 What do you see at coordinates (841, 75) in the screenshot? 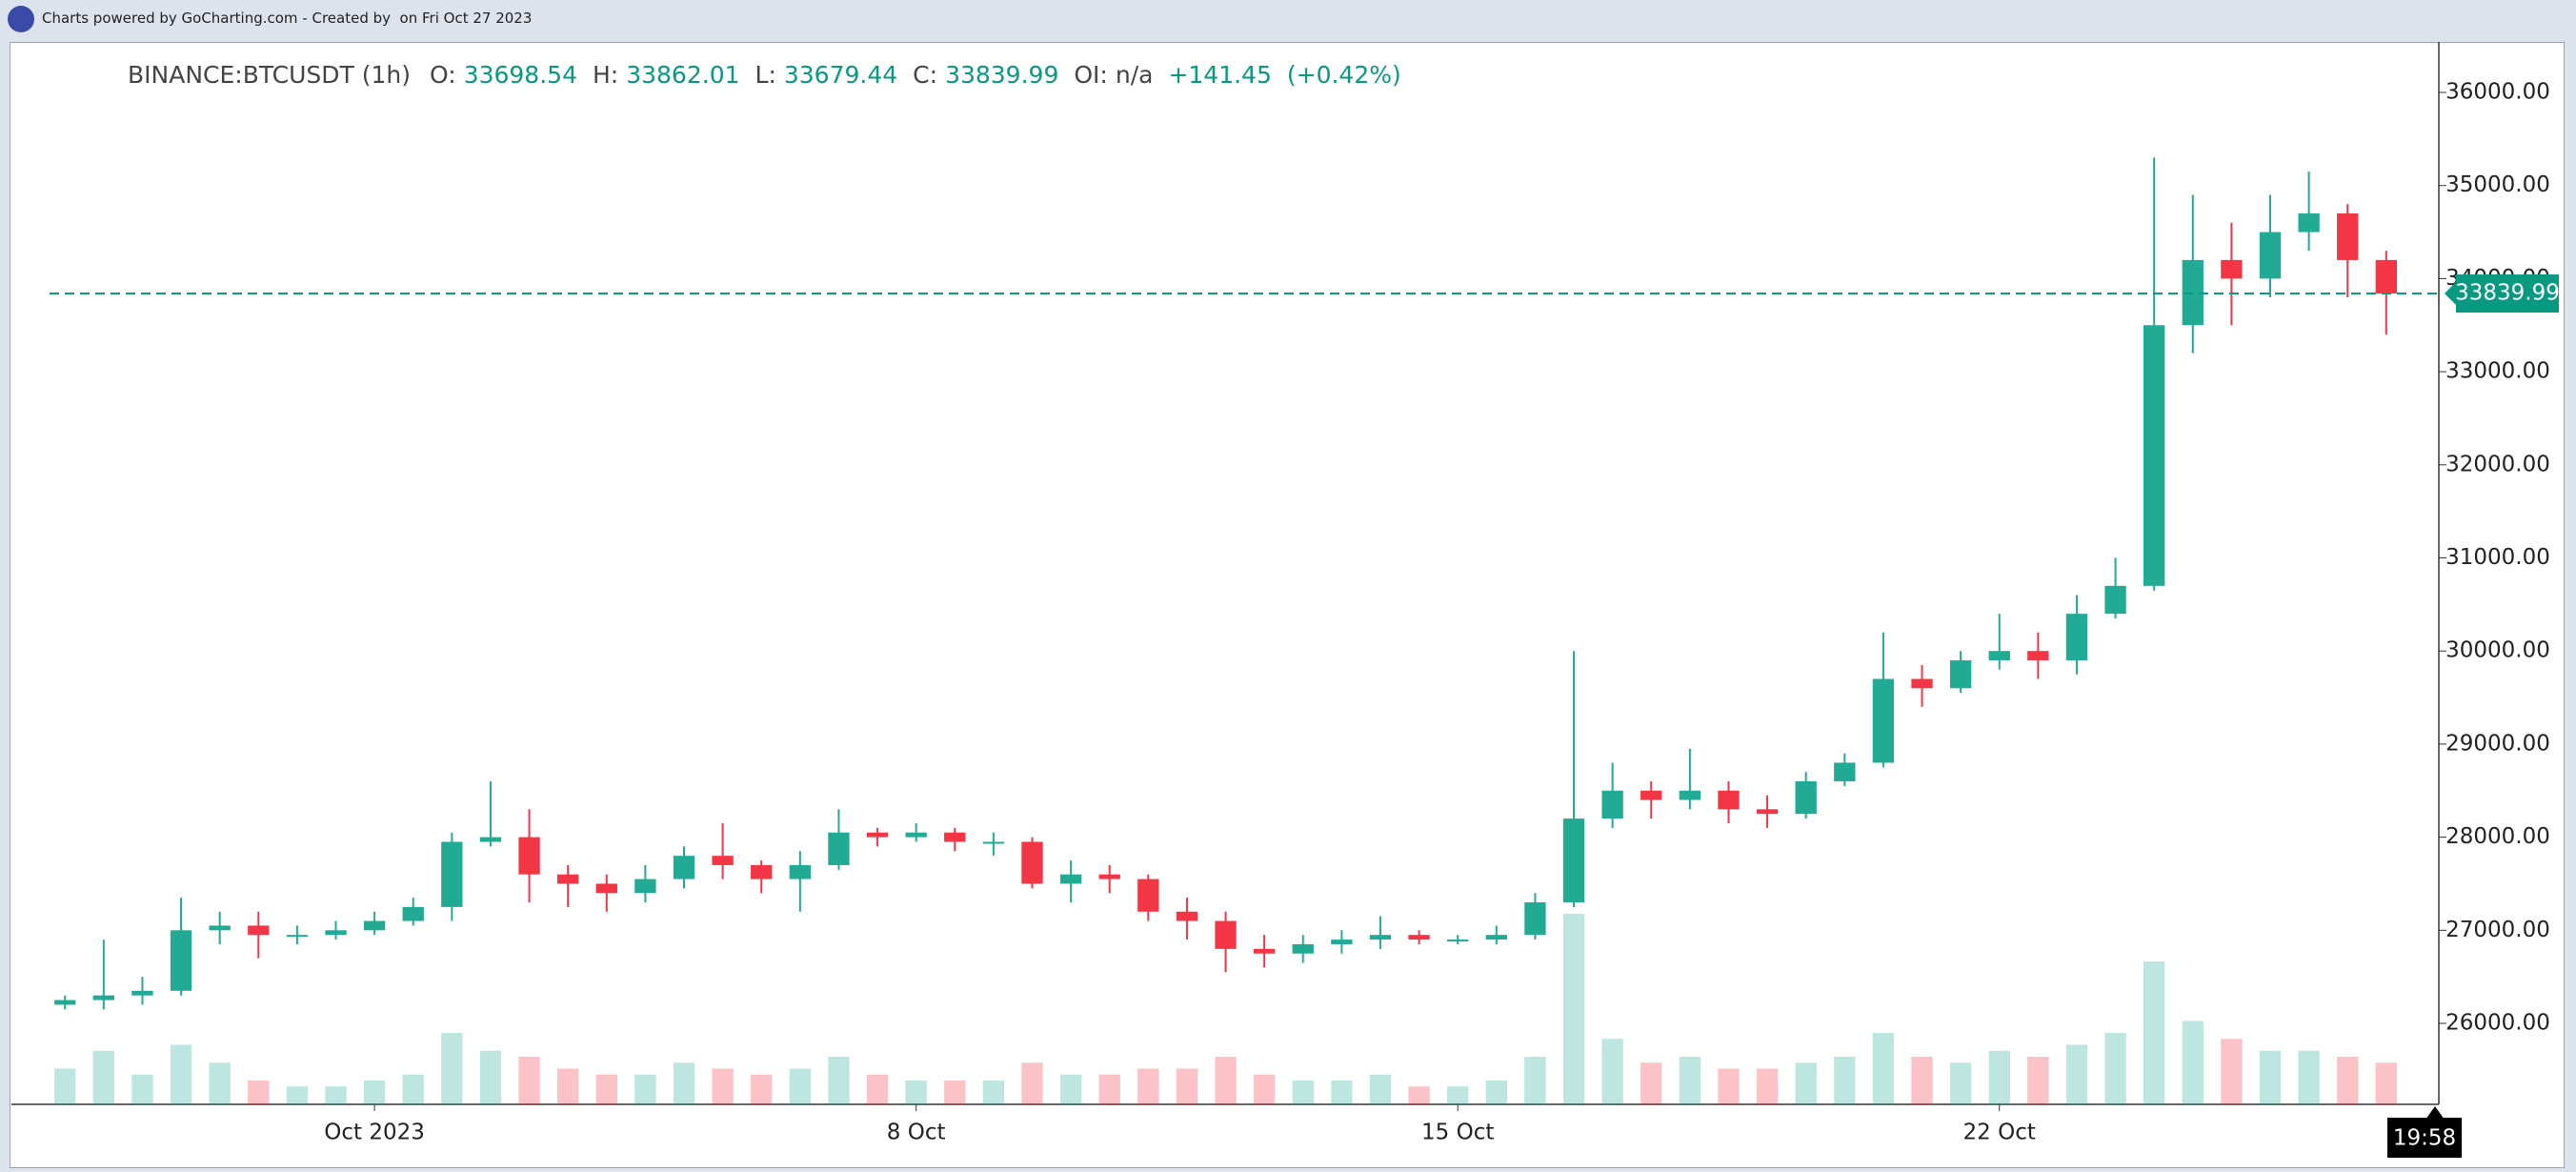
I see `value: 33679.44` at bounding box center [841, 75].